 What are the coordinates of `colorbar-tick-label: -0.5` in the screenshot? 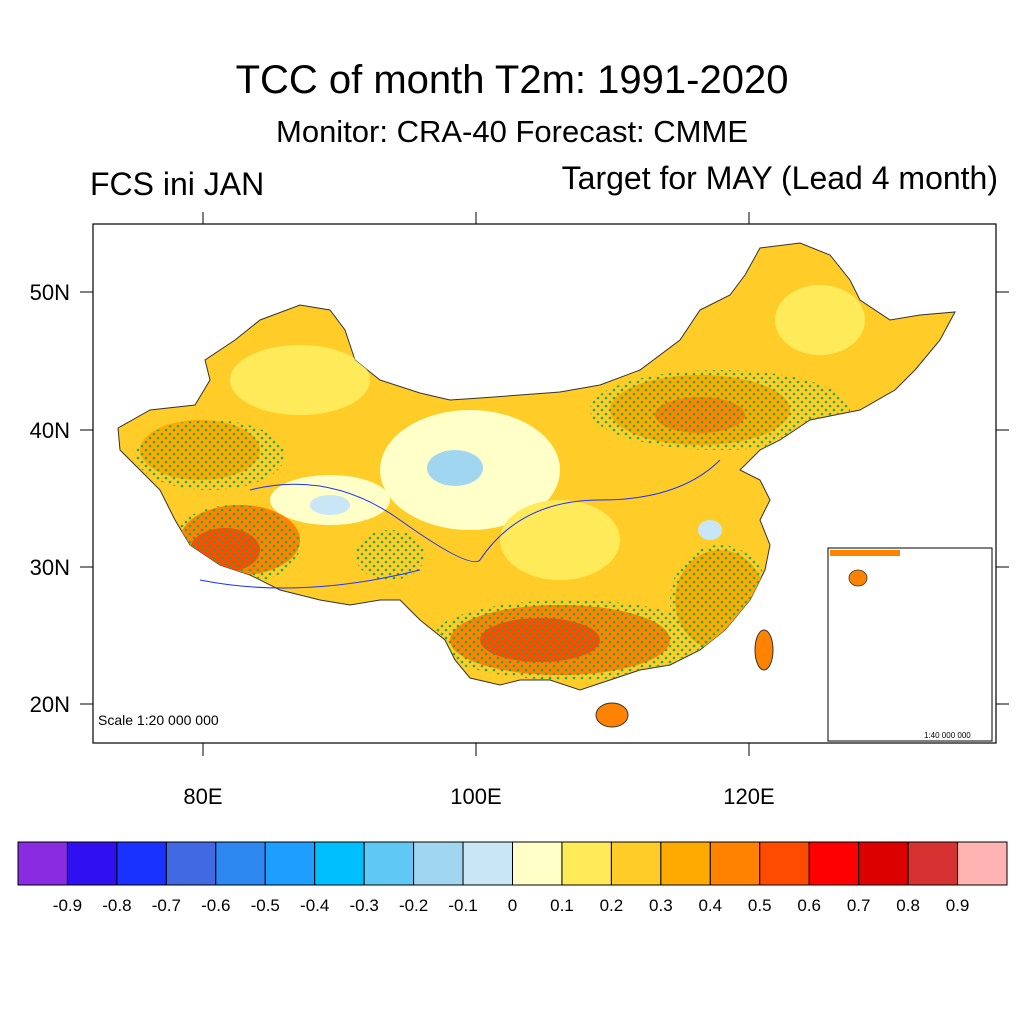 It's located at (265, 905).